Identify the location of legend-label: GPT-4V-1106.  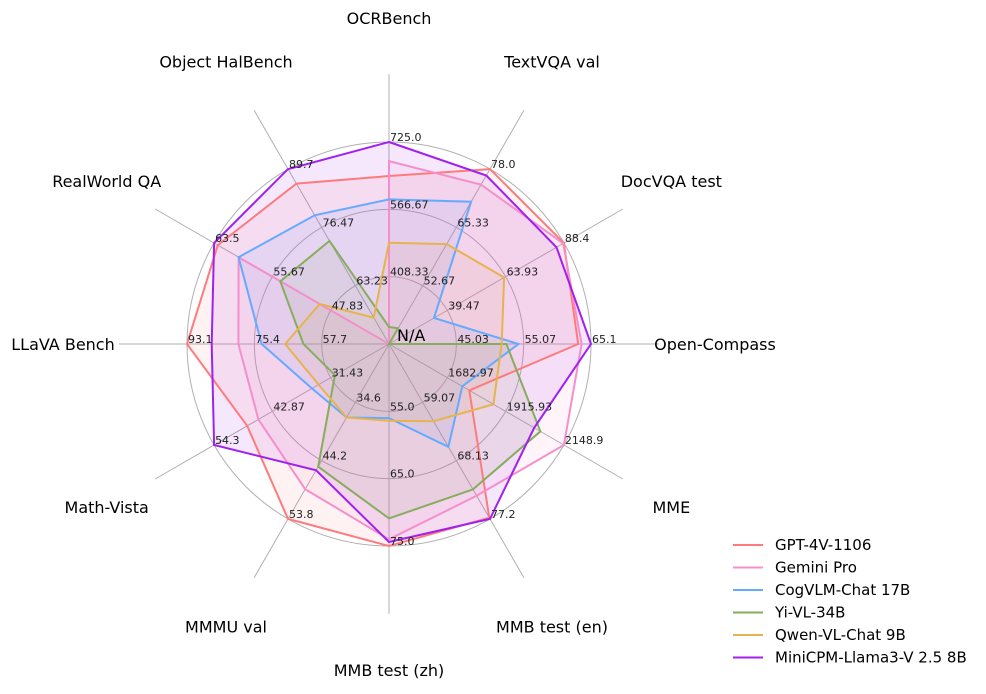
(823, 545).